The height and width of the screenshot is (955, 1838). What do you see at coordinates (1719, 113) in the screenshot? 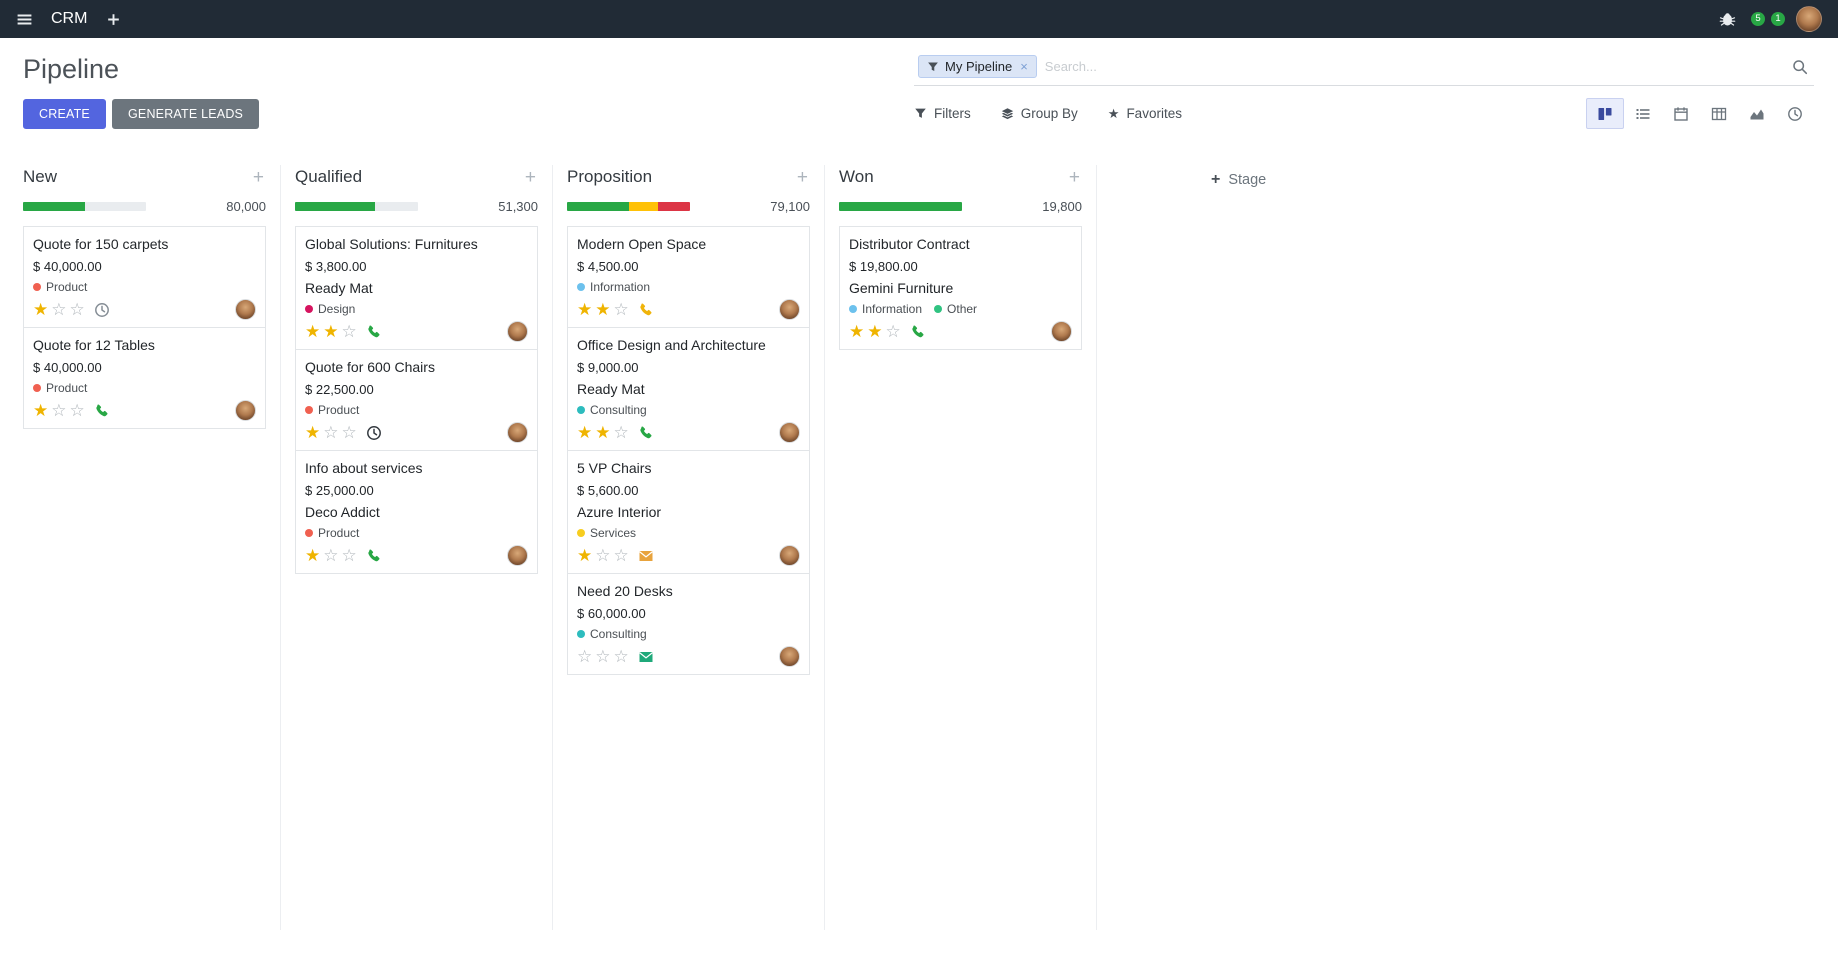
I see `view-pivot-button` at bounding box center [1719, 113].